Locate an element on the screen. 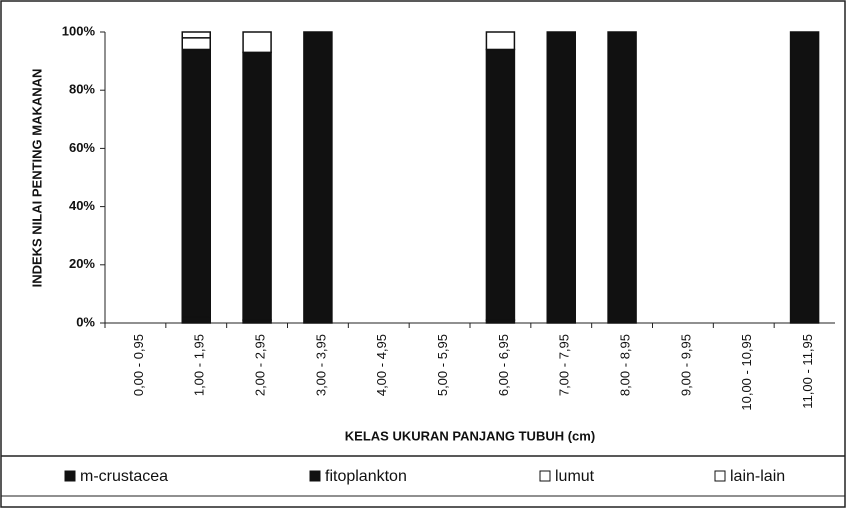 The image size is (846, 508). x-tick-label: 10,00 - 10,95 is located at coordinates (746, 372).